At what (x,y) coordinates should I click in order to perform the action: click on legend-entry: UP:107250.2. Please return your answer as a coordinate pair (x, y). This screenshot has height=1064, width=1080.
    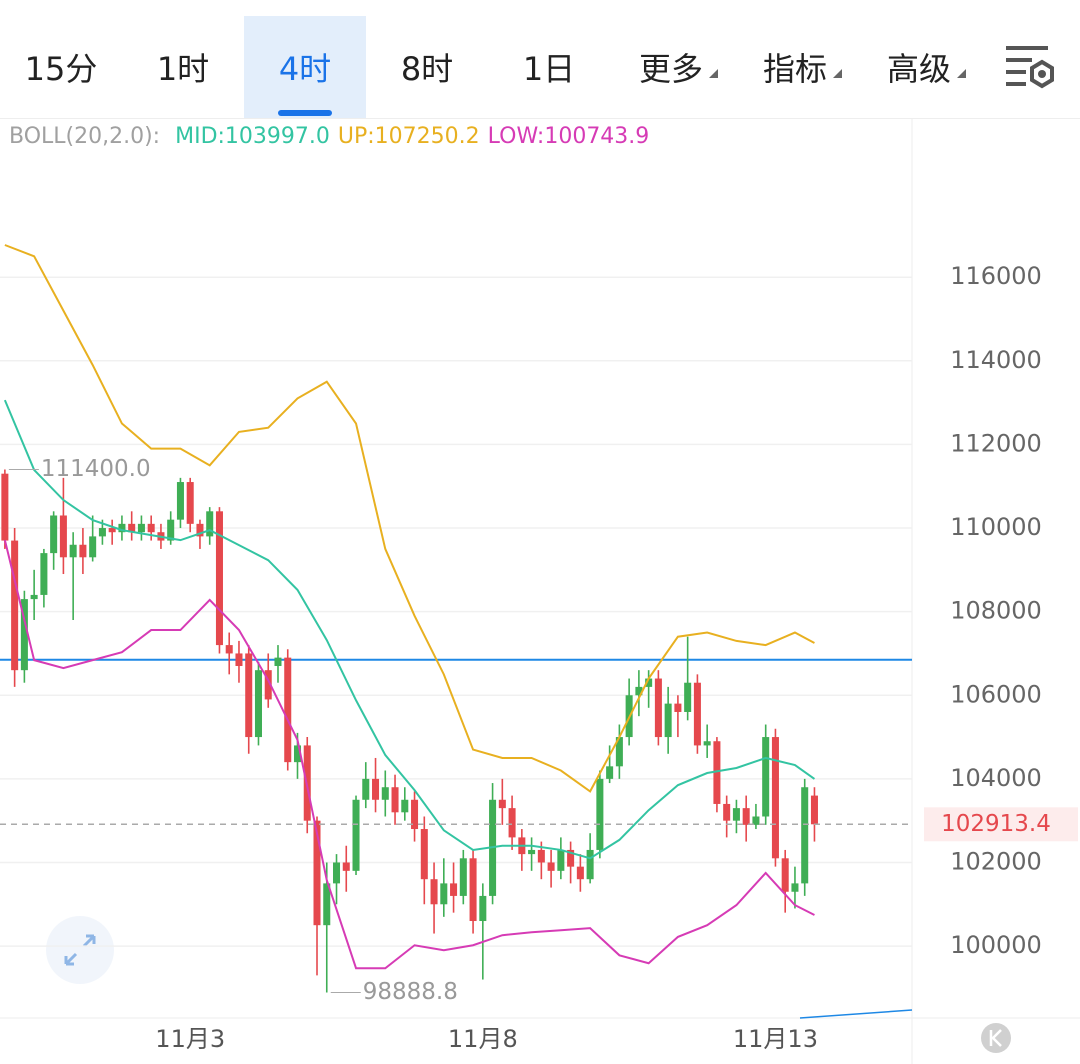
    Looking at the image, I should click on (408, 136).